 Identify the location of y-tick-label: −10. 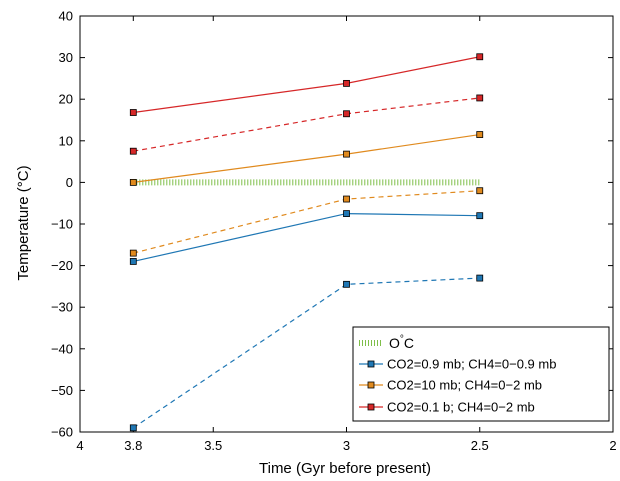
(62, 224).